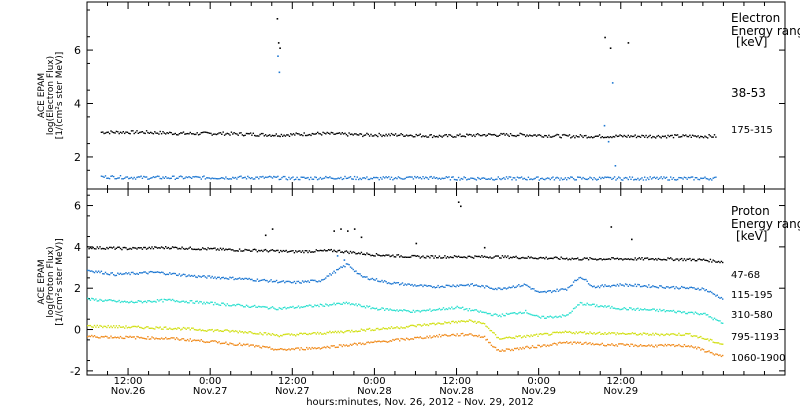 Image resolution: width=800 pixels, height=410 pixels. I want to click on x-tick-label-day: Nov.26, so click(128, 391).